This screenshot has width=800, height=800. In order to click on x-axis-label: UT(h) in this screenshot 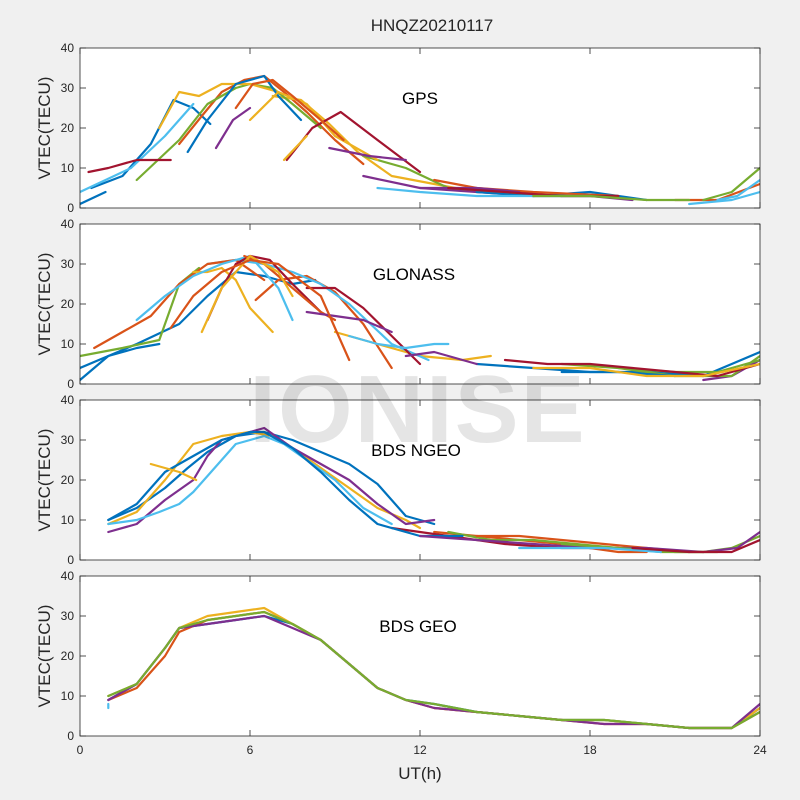, I will do `click(419, 773)`.